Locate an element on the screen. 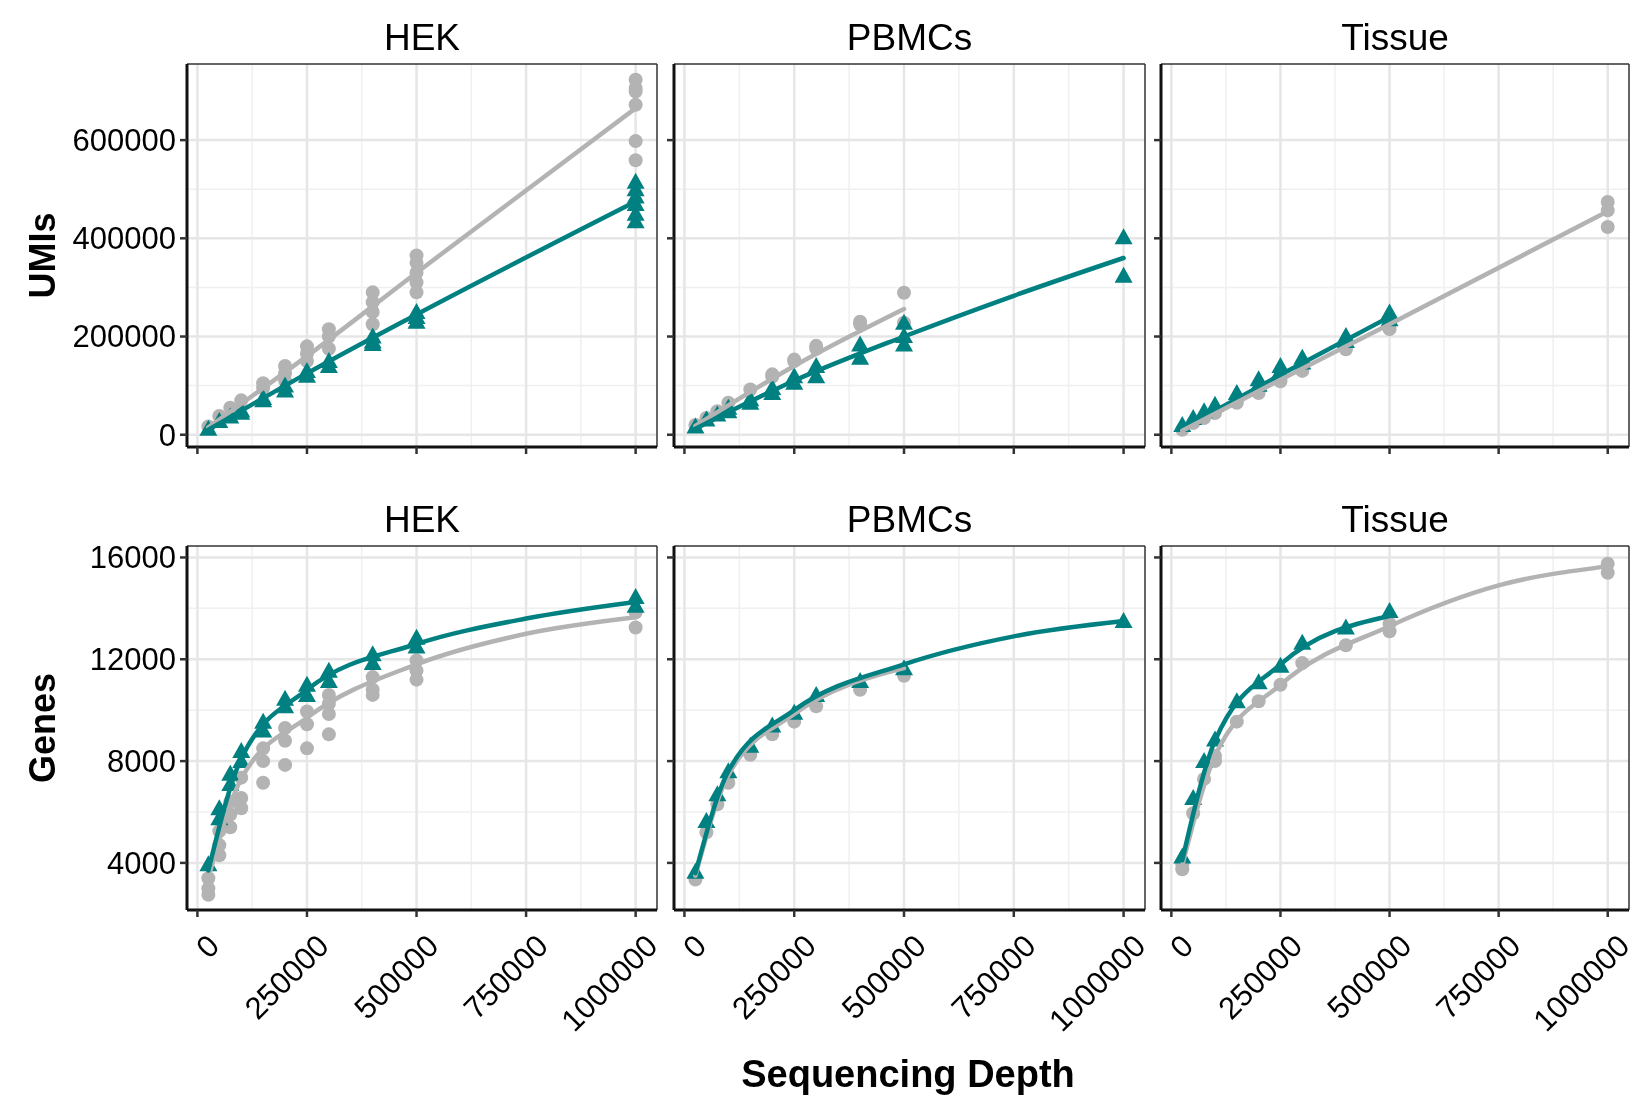 This screenshot has width=1631, height=1099. y-tick-label: 200000 is located at coordinates (124, 337).